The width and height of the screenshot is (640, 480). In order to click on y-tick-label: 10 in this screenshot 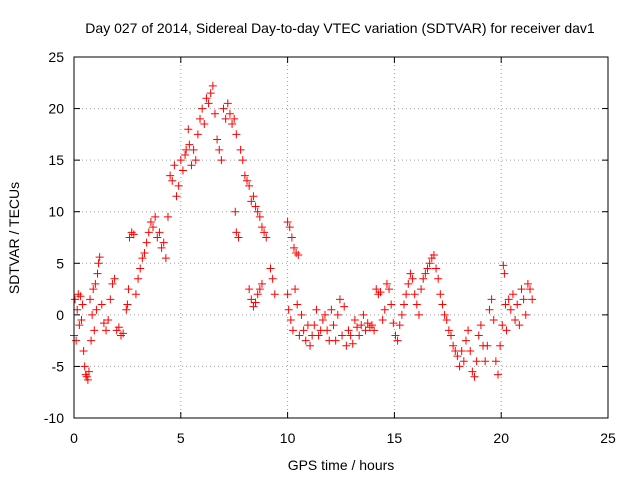, I will do `click(56, 212)`.